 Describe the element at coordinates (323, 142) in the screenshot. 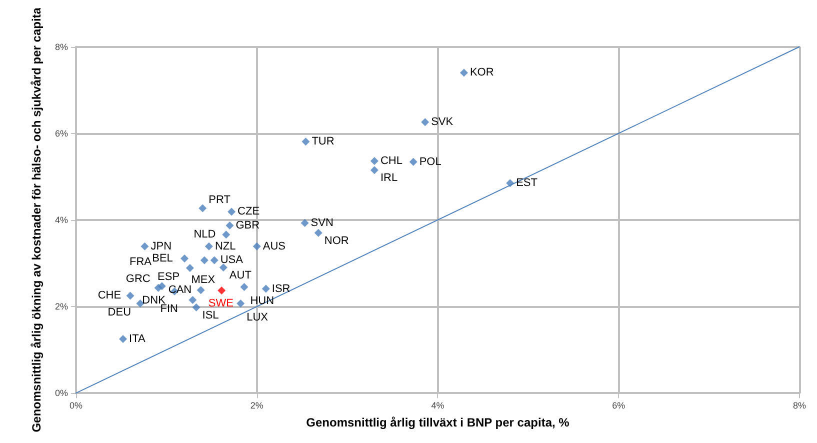

I see `annotation: TUR` at that location.